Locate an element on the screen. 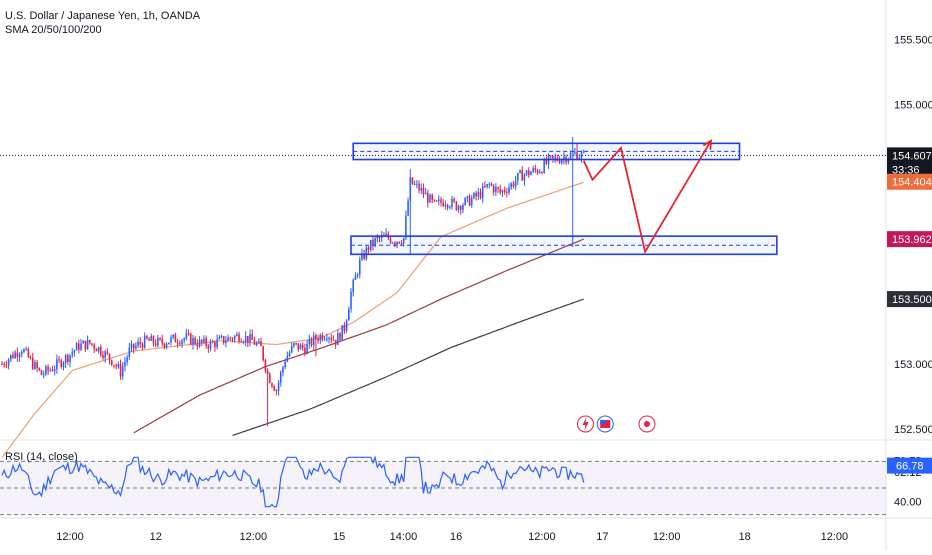 The image size is (932, 555). record-icon is located at coordinates (647, 424).